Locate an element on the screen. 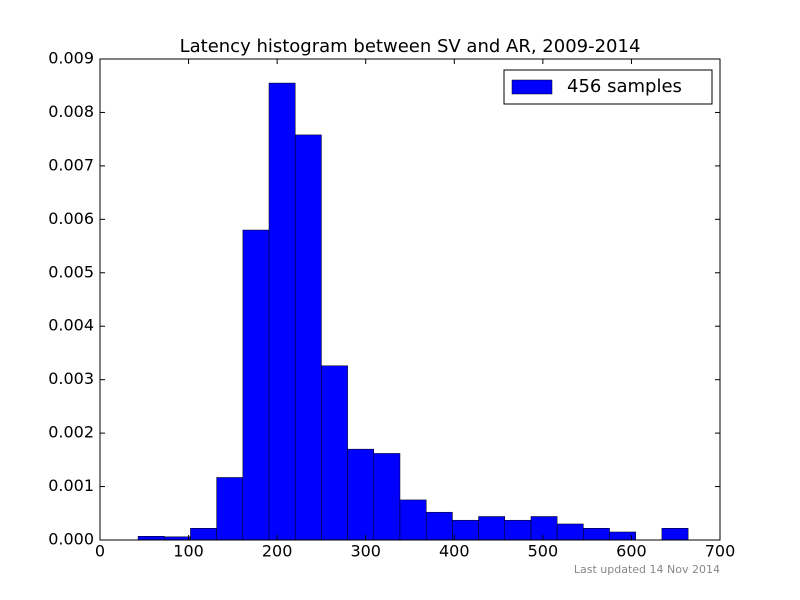 This screenshot has height=600, width=800. y-tick-label: 0.005 is located at coordinates (71, 271).